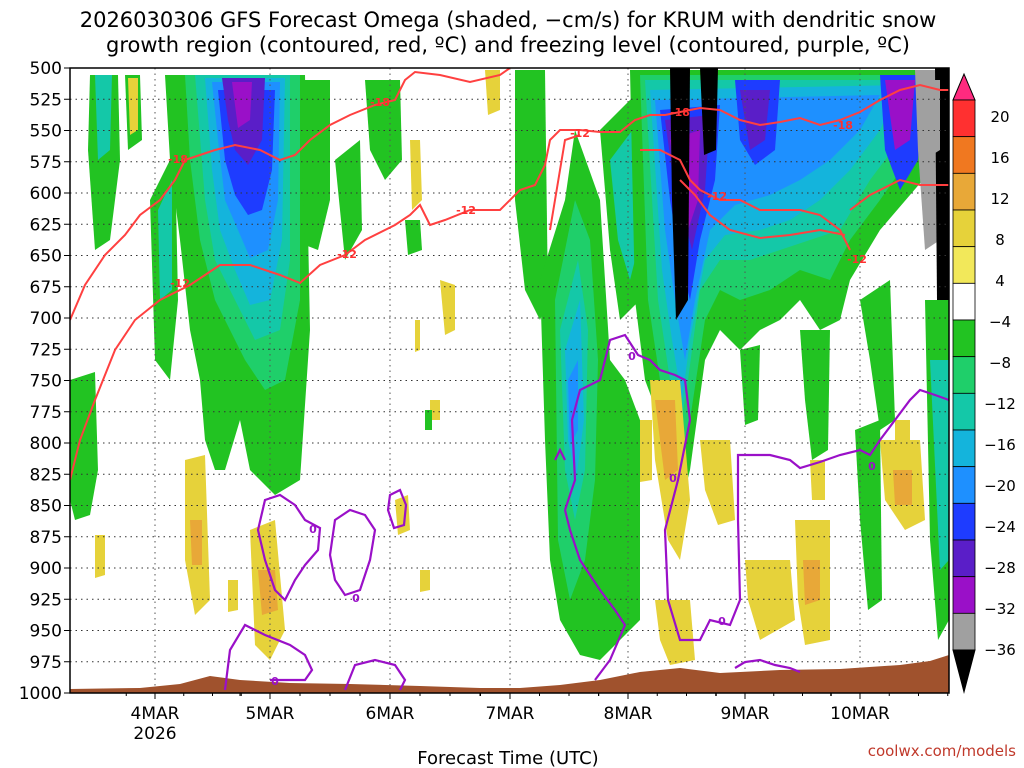 The height and width of the screenshot is (768, 1024). What do you see at coordinates (270, 714) in the screenshot?
I see `x-tick-label: 5MAR` at bounding box center [270, 714].